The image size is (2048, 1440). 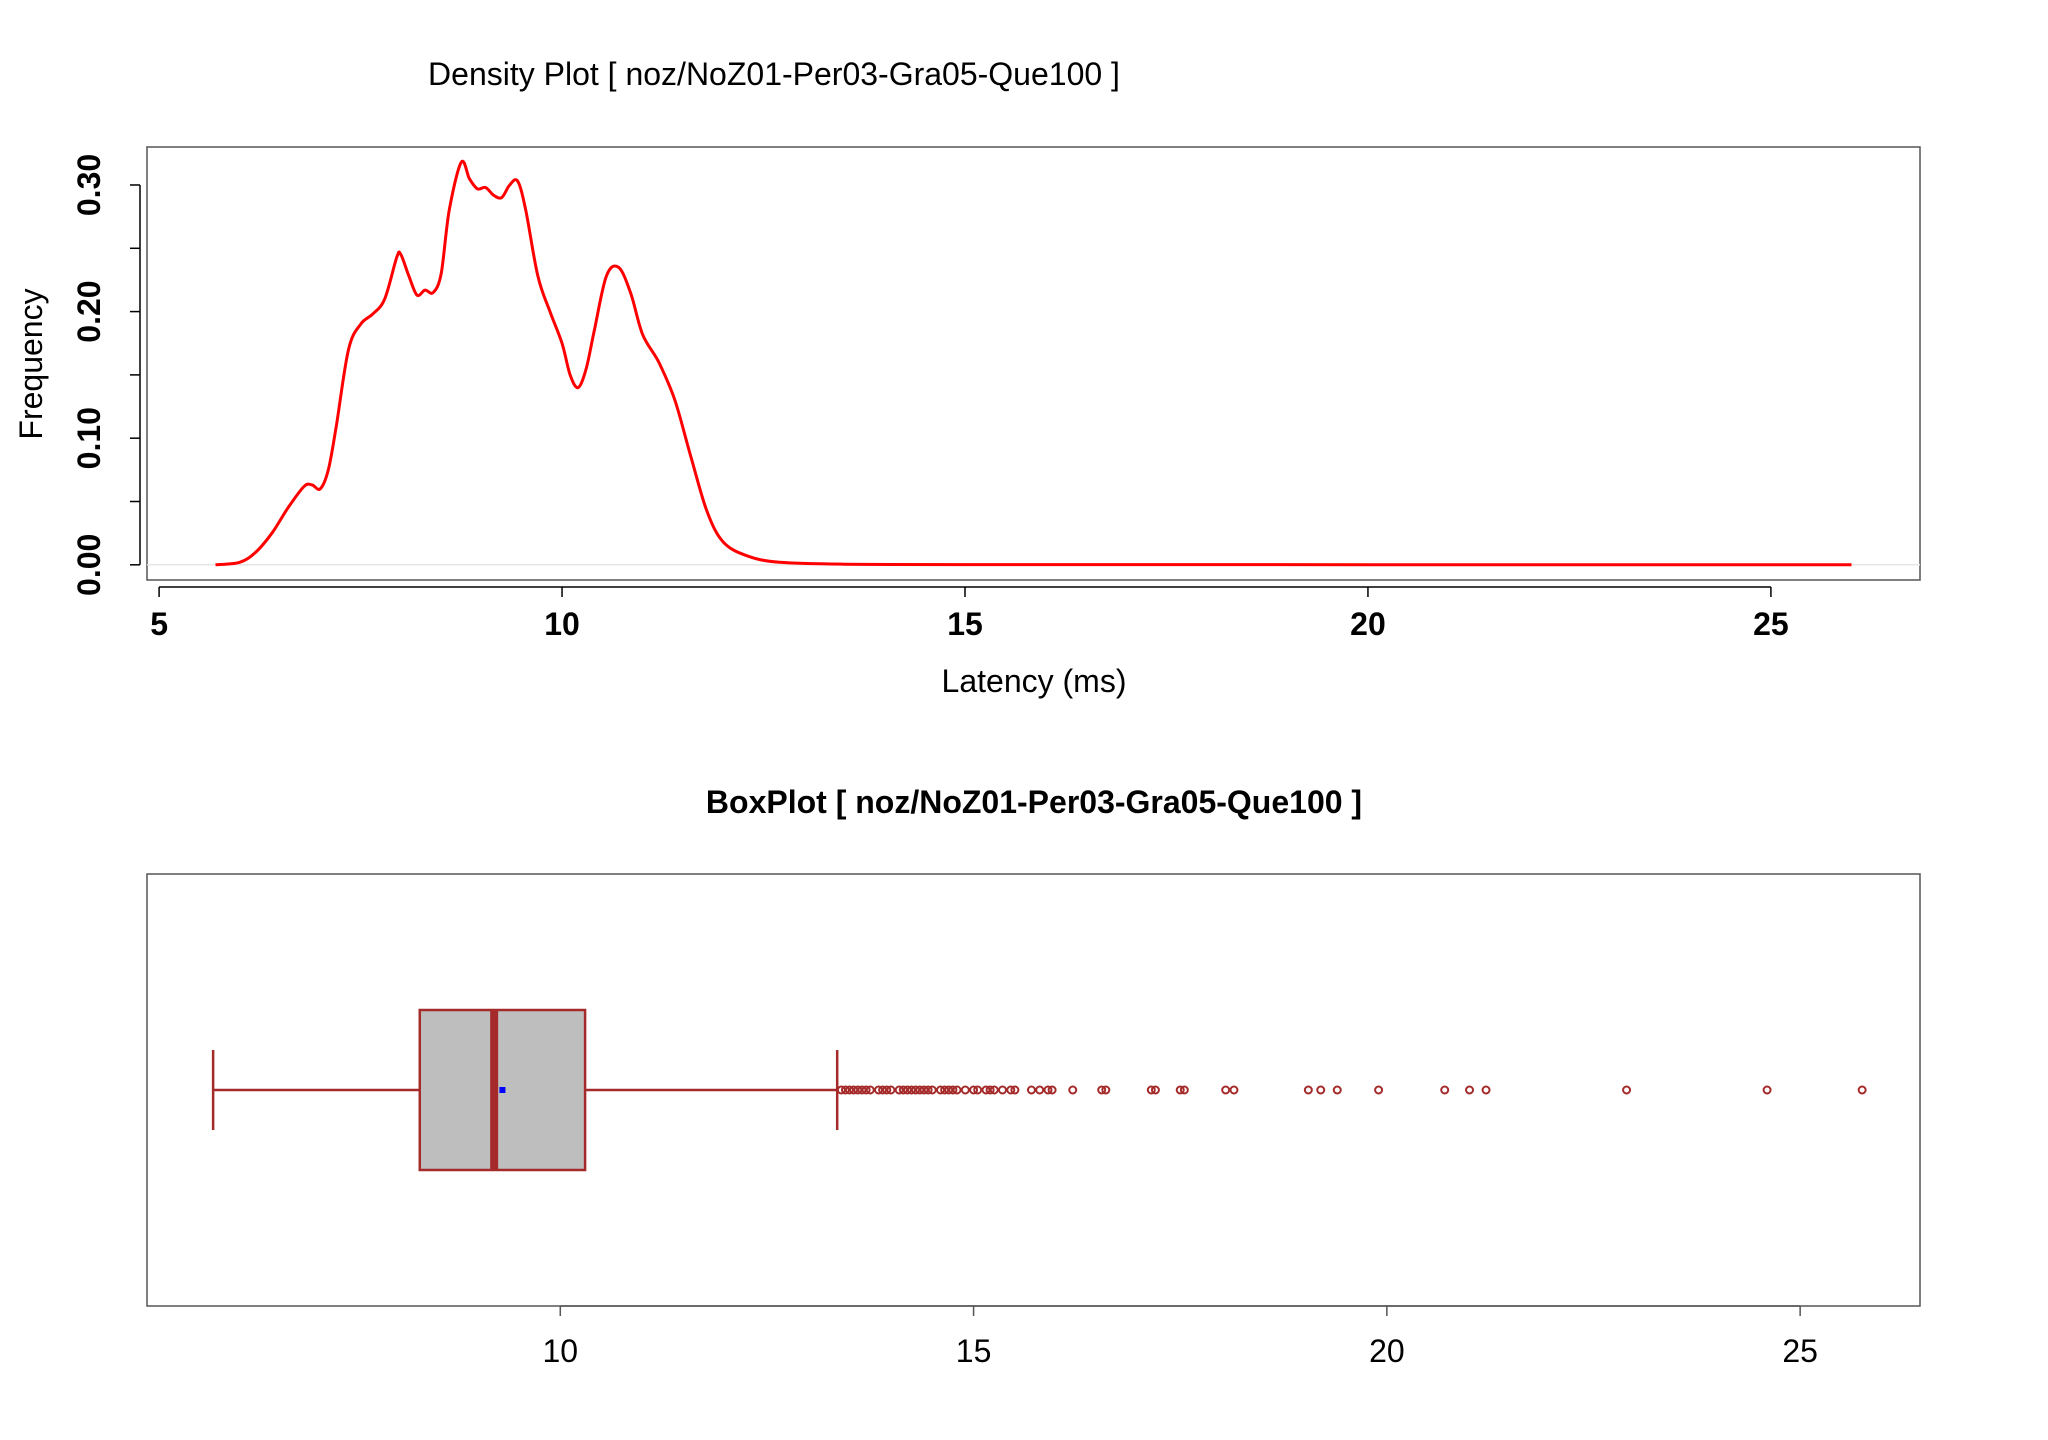 I want to click on y-tick-label: 0.30, so click(x=89, y=185).